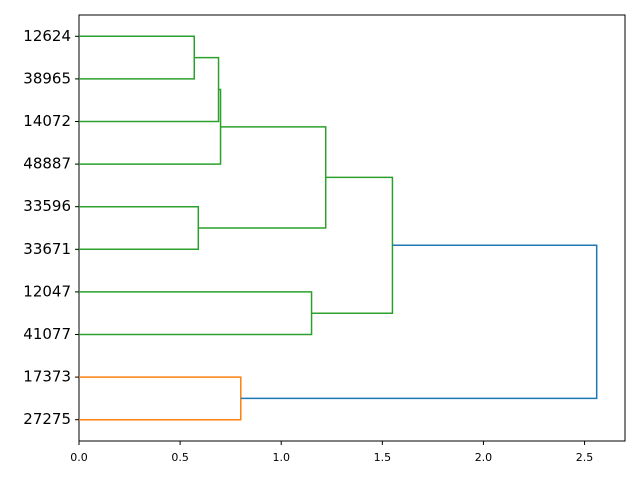 The width and height of the screenshot is (640, 480). What do you see at coordinates (47, 36) in the screenshot?
I see `leaf-label: 12624` at bounding box center [47, 36].